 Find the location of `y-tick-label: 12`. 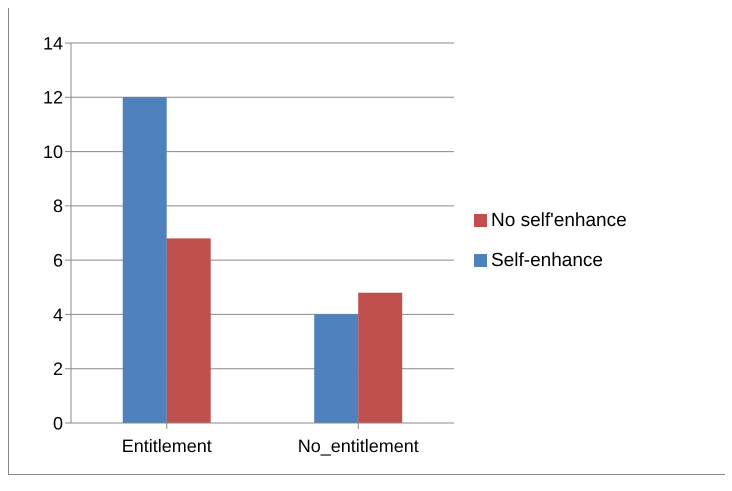

y-tick-label: 12 is located at coordinates (52, 98).